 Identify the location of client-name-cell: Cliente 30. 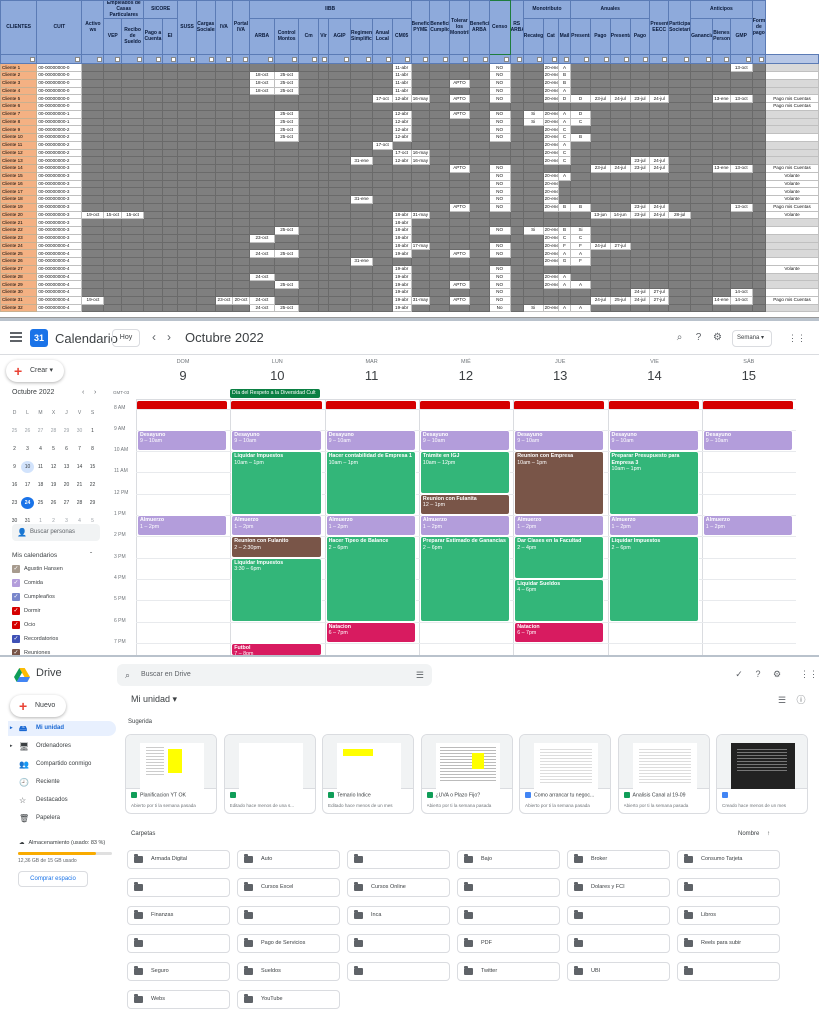
(19, 292).